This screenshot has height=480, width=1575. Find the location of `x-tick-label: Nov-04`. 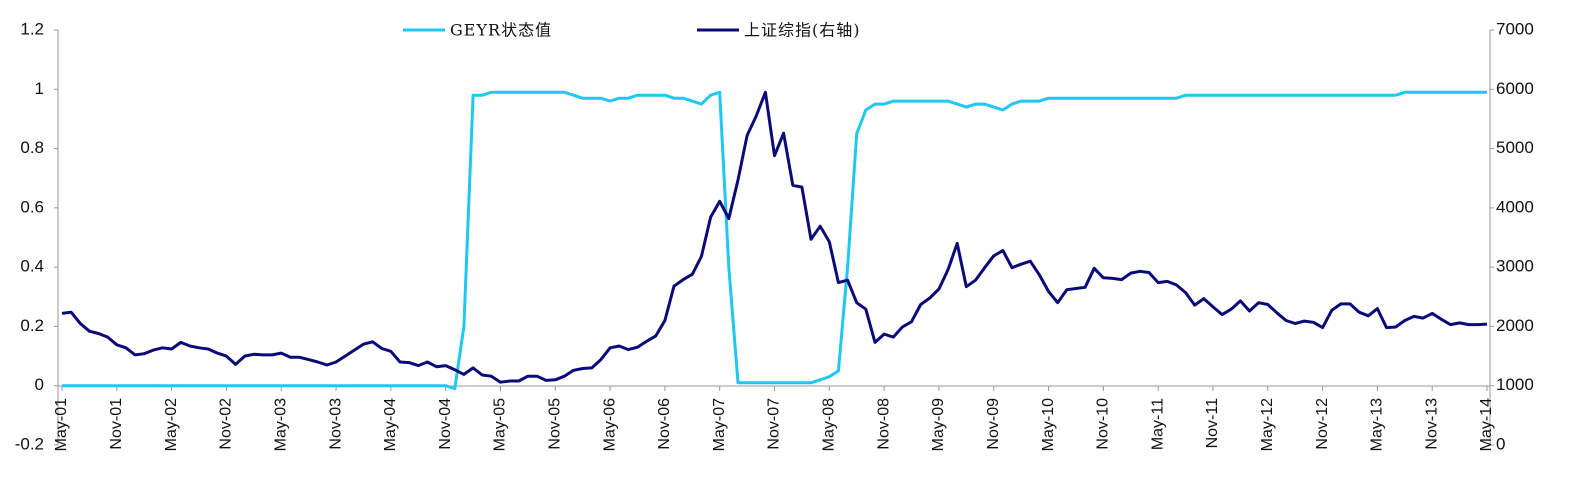

x-tick-label: Nov-04 is located at coordinates (445, 424).